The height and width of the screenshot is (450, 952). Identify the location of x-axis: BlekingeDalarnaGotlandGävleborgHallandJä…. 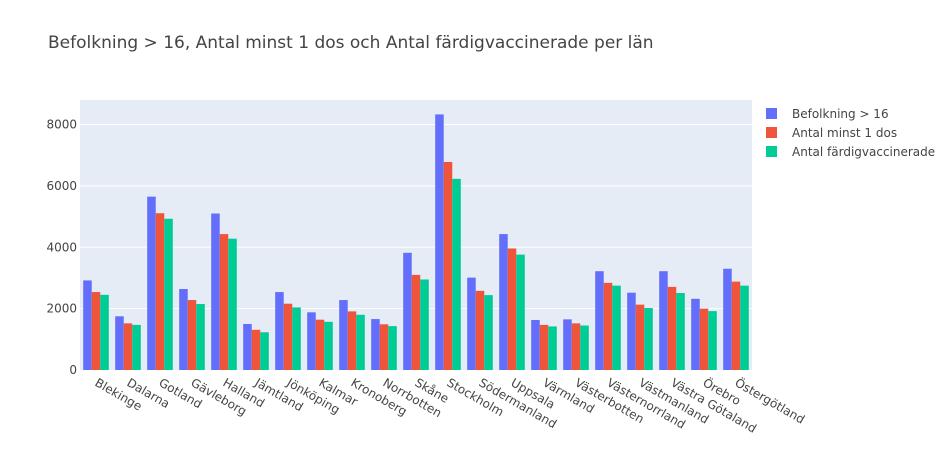
(451, 405).